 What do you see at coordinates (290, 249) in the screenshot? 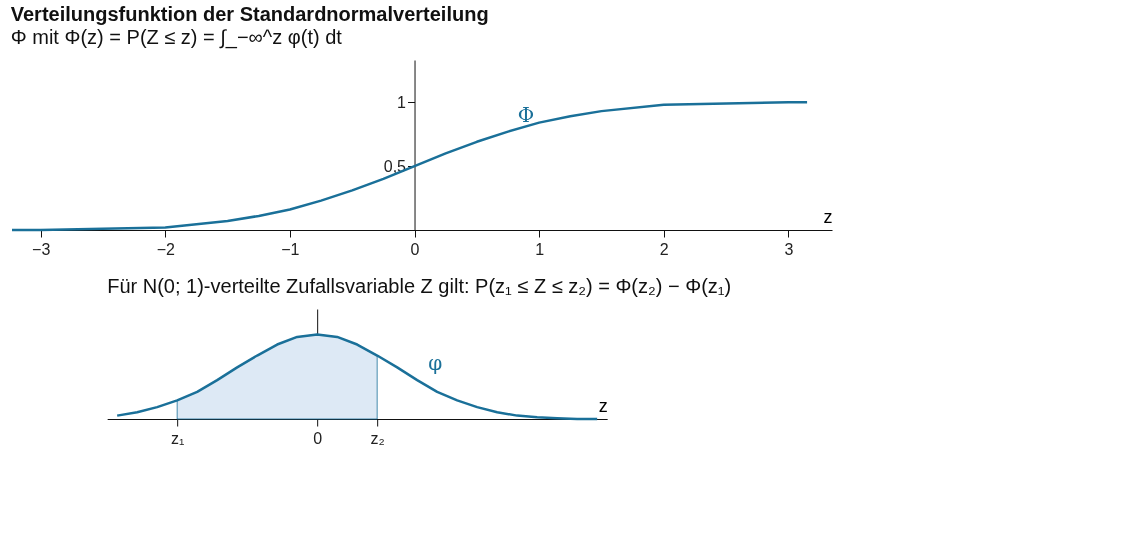
I see `x-tick-label: −1` at bounding box center [290, 249].